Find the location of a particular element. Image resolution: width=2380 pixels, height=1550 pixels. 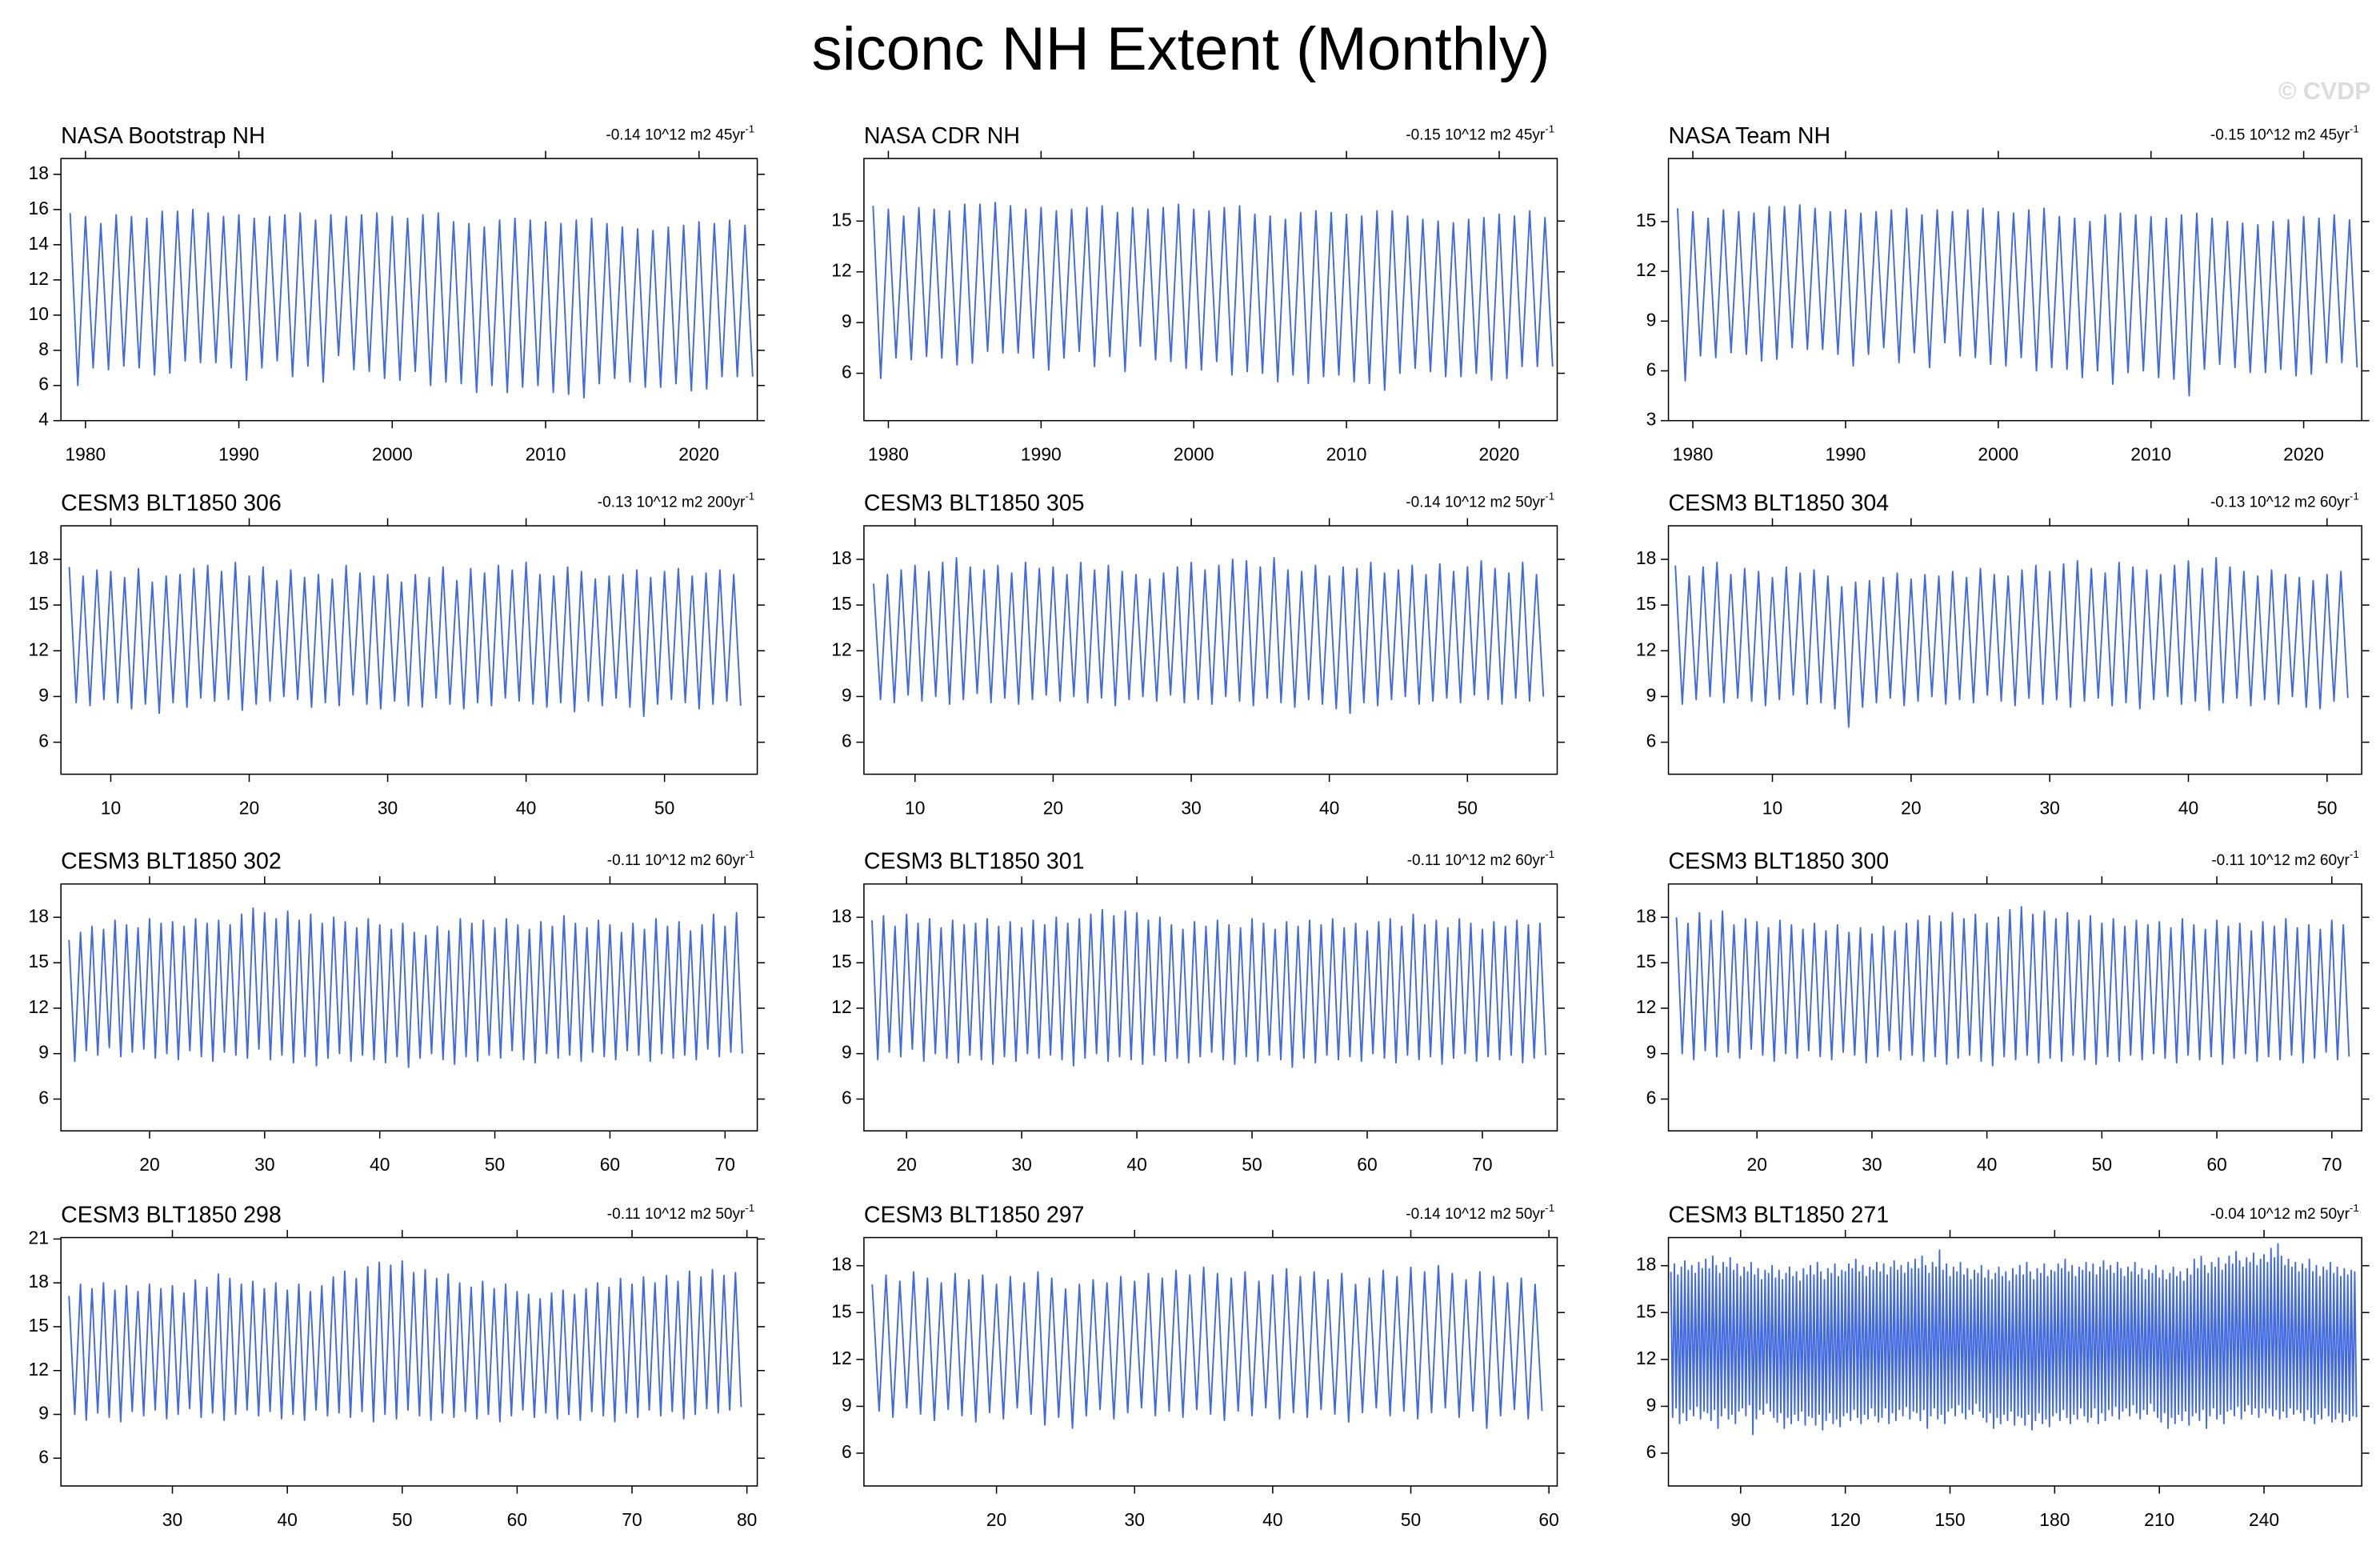

panel-title: NASA CDR NH is located at coordinates (942, 136).